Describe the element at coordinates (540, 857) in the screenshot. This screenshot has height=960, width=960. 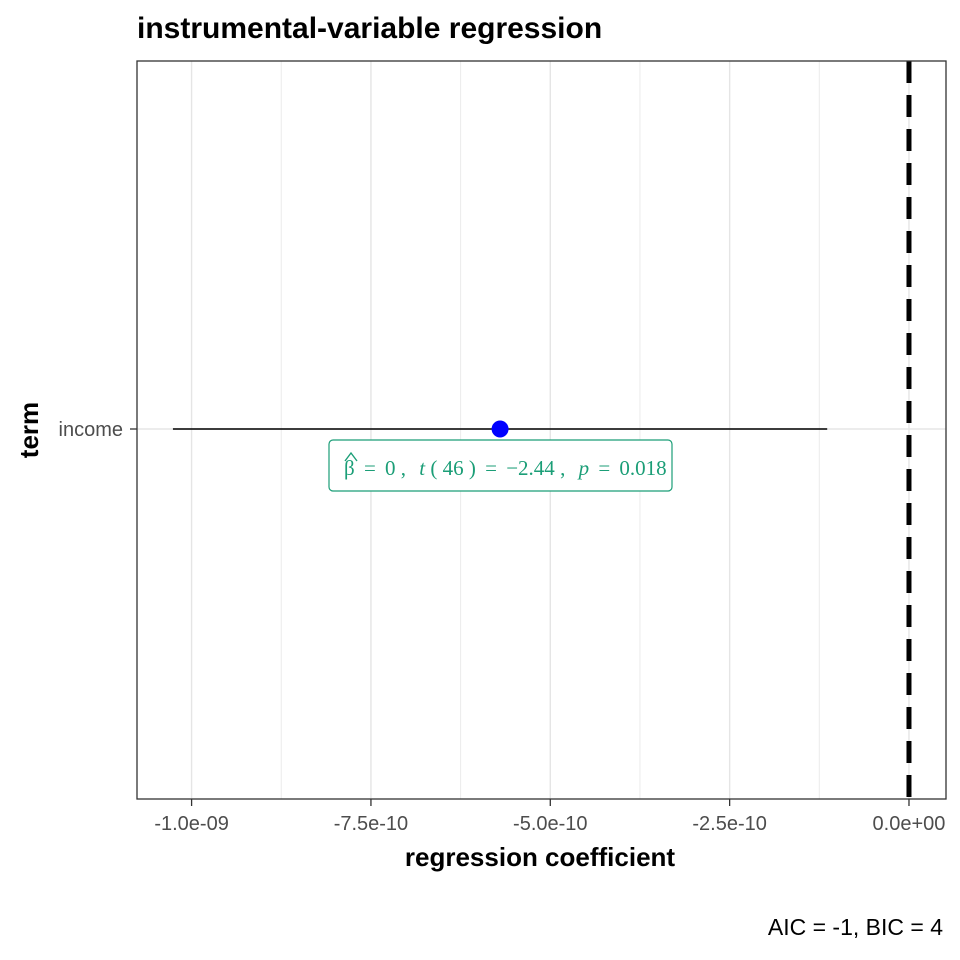
I see `x-axis-title: regression coefficient` at that location.